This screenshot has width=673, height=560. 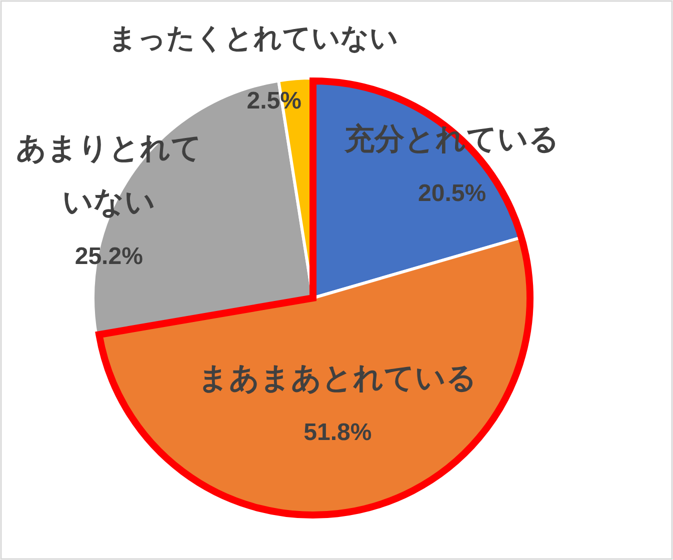 What do you see at coordinates (253, 38) in the screenshot?
I see `slice-label: まったくとれていない` at bounding box center [253, 38].